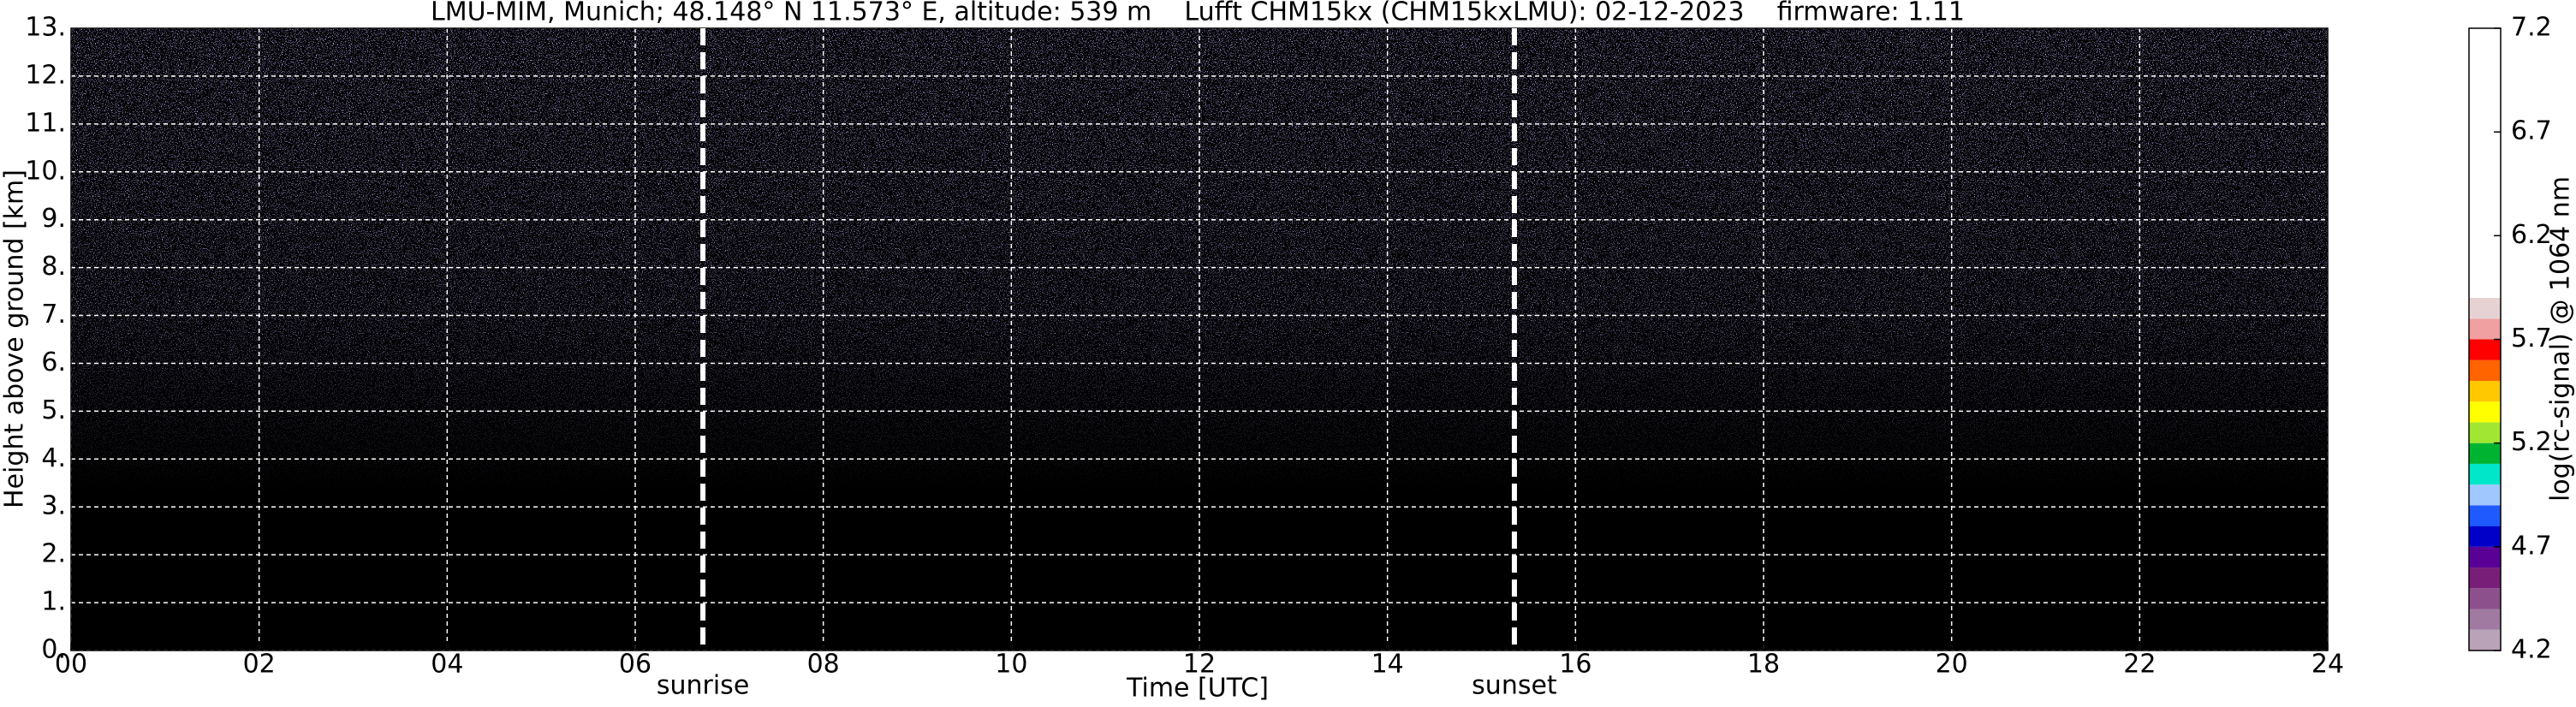  Describe the element at coordinates (54, 554) in the screenshot. I see `y-tick-label: 2.` at that location.